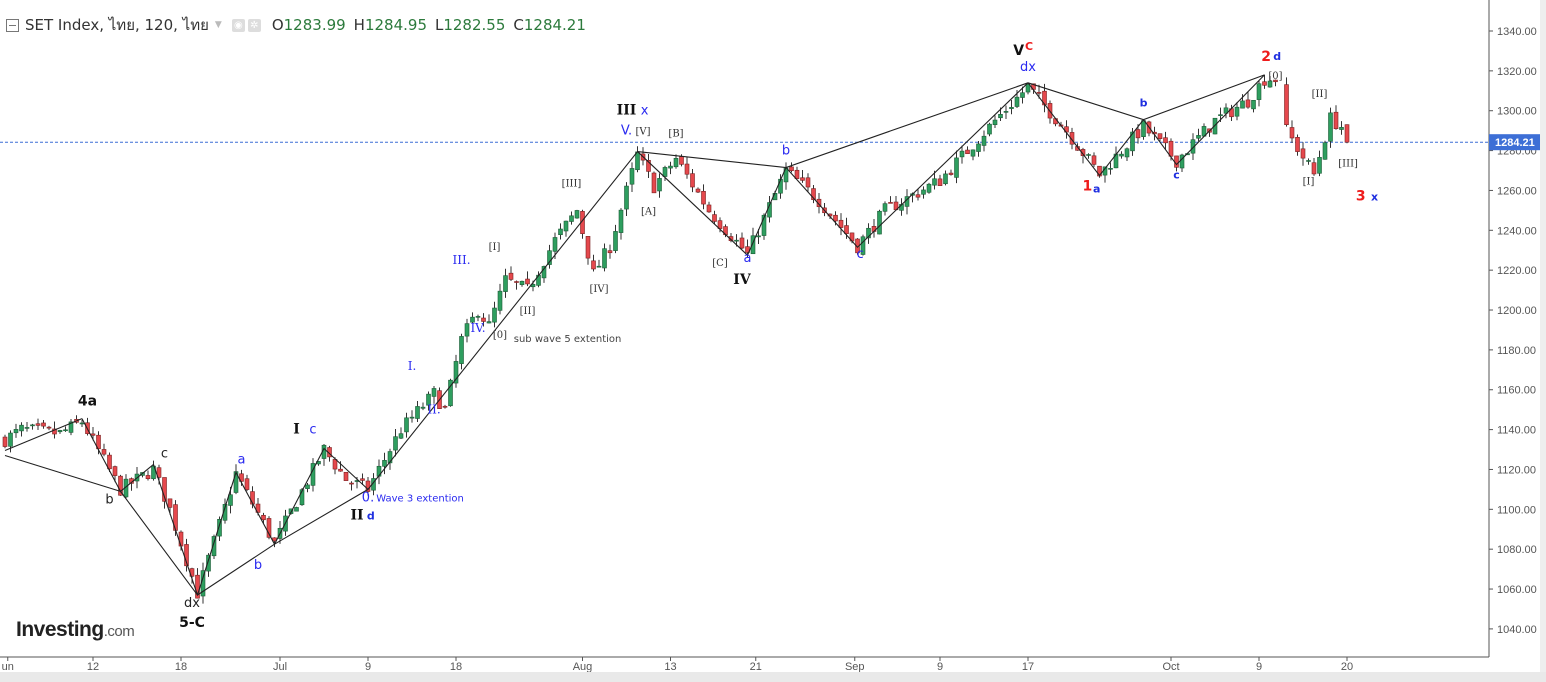 This screenshot has height=682, width=1546. Describe the element at coordinates (855, 667) in the screenshot. I see `x-tick-label: Sep` at that location.